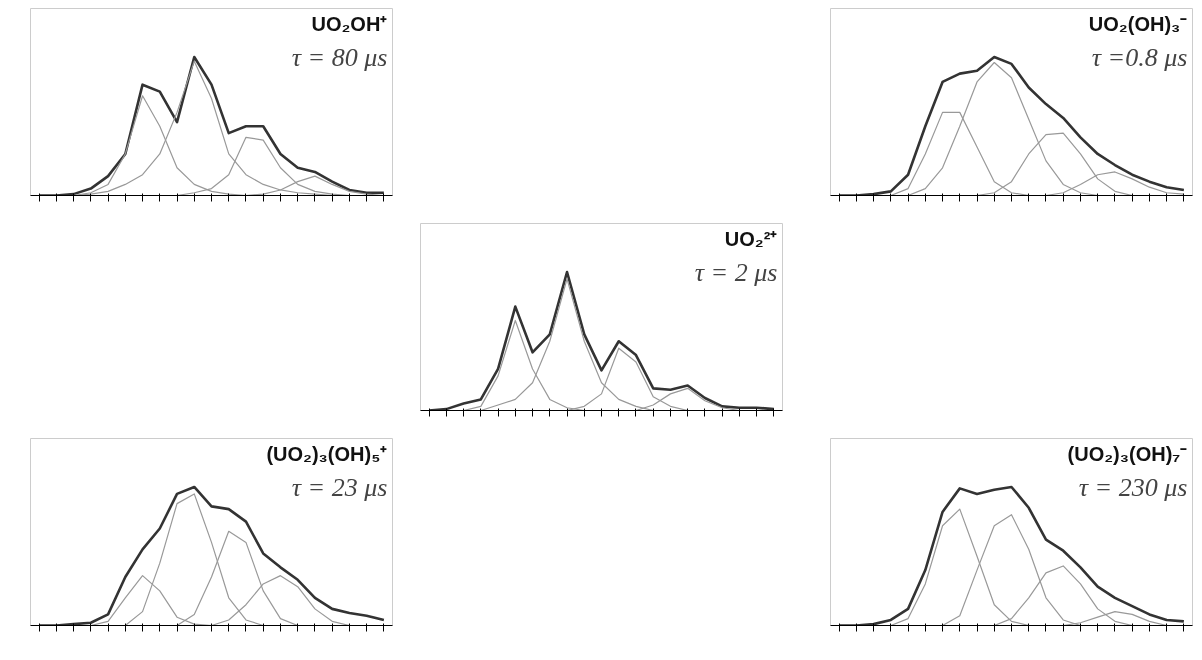  I want to click on chart-subtitle: τ = 80 μs, so click(339, 58).